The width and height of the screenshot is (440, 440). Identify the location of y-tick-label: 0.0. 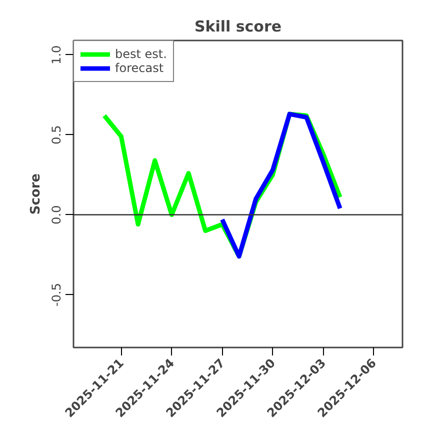
(57, 214).